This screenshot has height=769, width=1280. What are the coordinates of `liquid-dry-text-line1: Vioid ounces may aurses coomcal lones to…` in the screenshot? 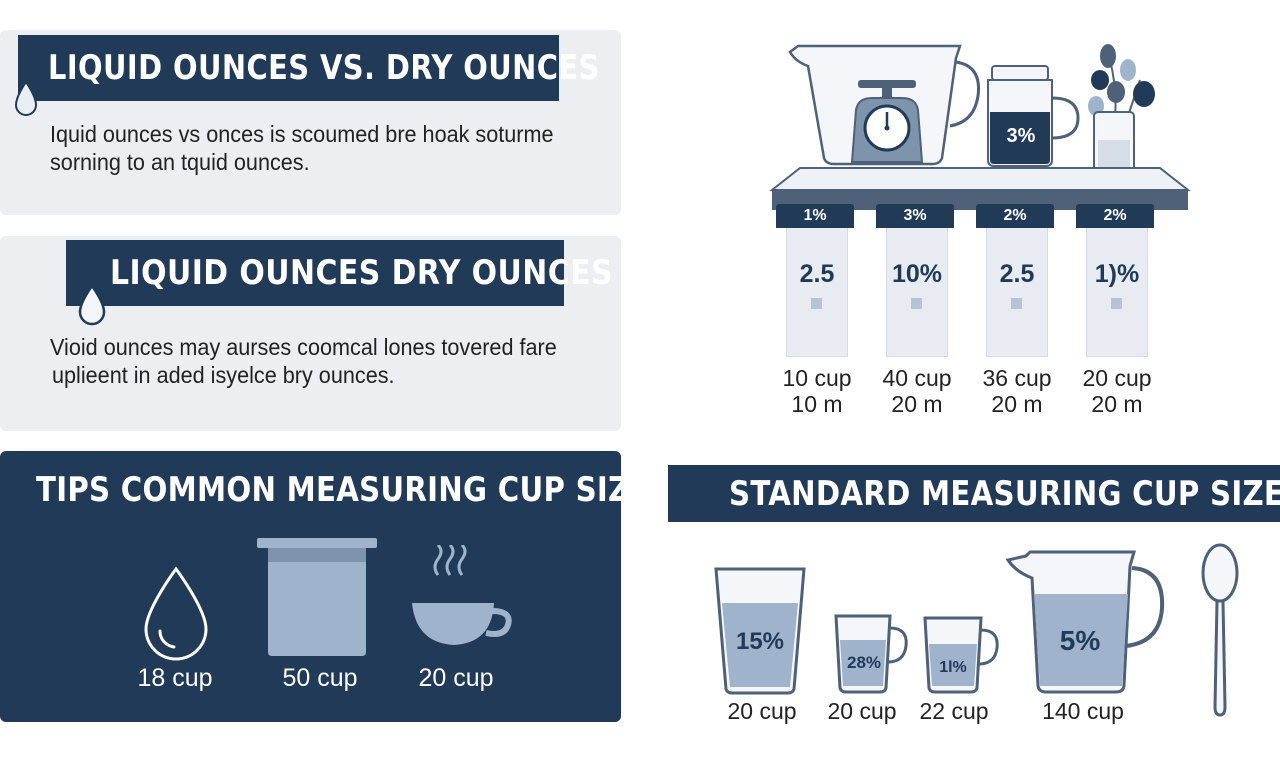 It's located at (303, 347).